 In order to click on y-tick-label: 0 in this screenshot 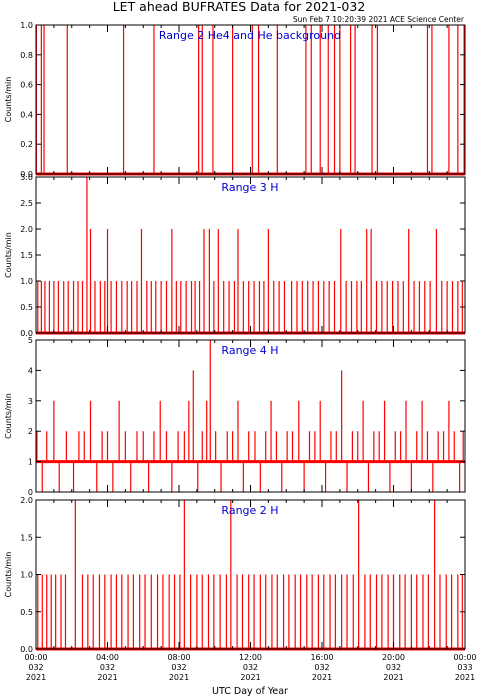, I will do `click(30, 492)`.